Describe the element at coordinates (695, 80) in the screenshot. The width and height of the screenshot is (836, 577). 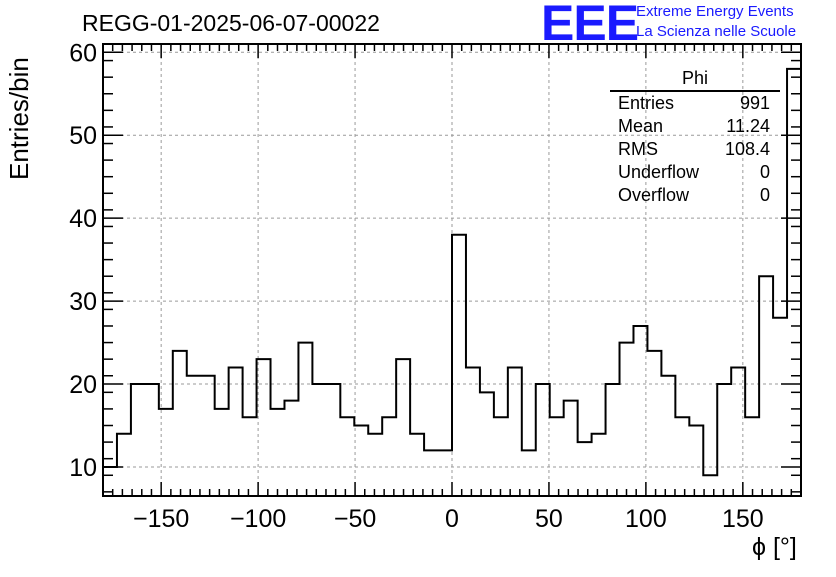
I see `stats-title: Phi` at that location.